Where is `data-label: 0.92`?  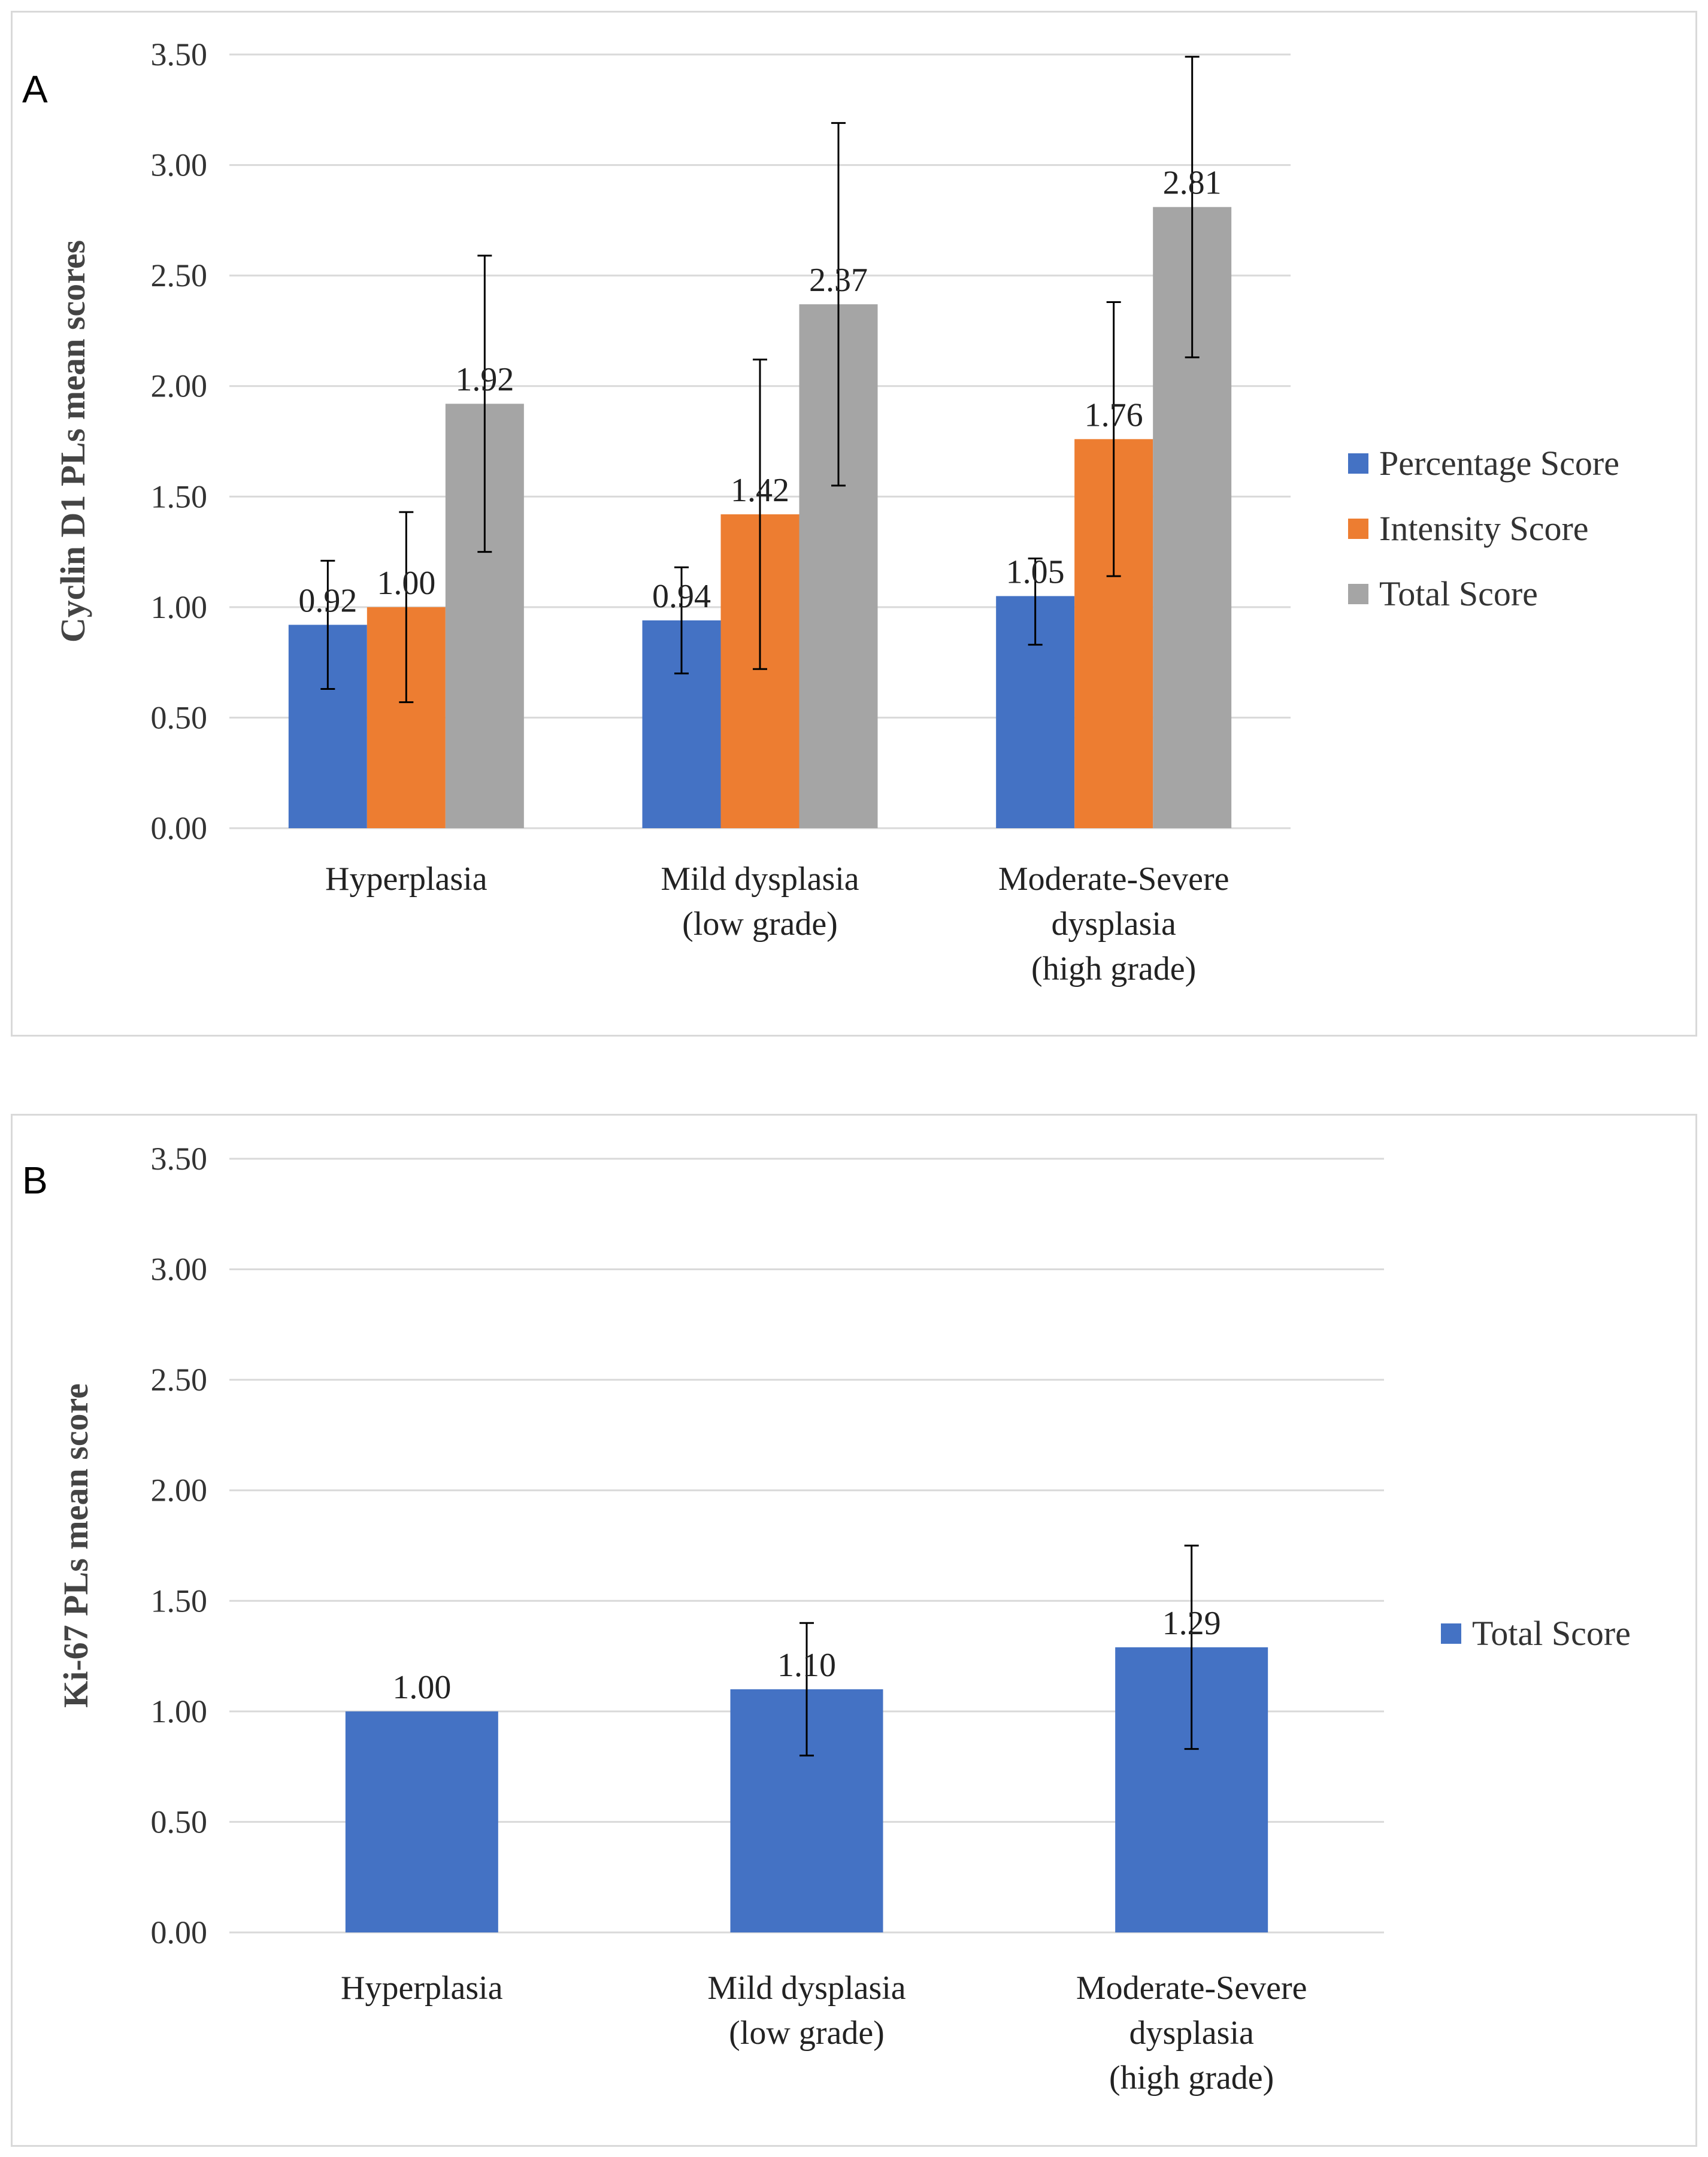 data-label: 0.92 is located at coordinates (327, 600).